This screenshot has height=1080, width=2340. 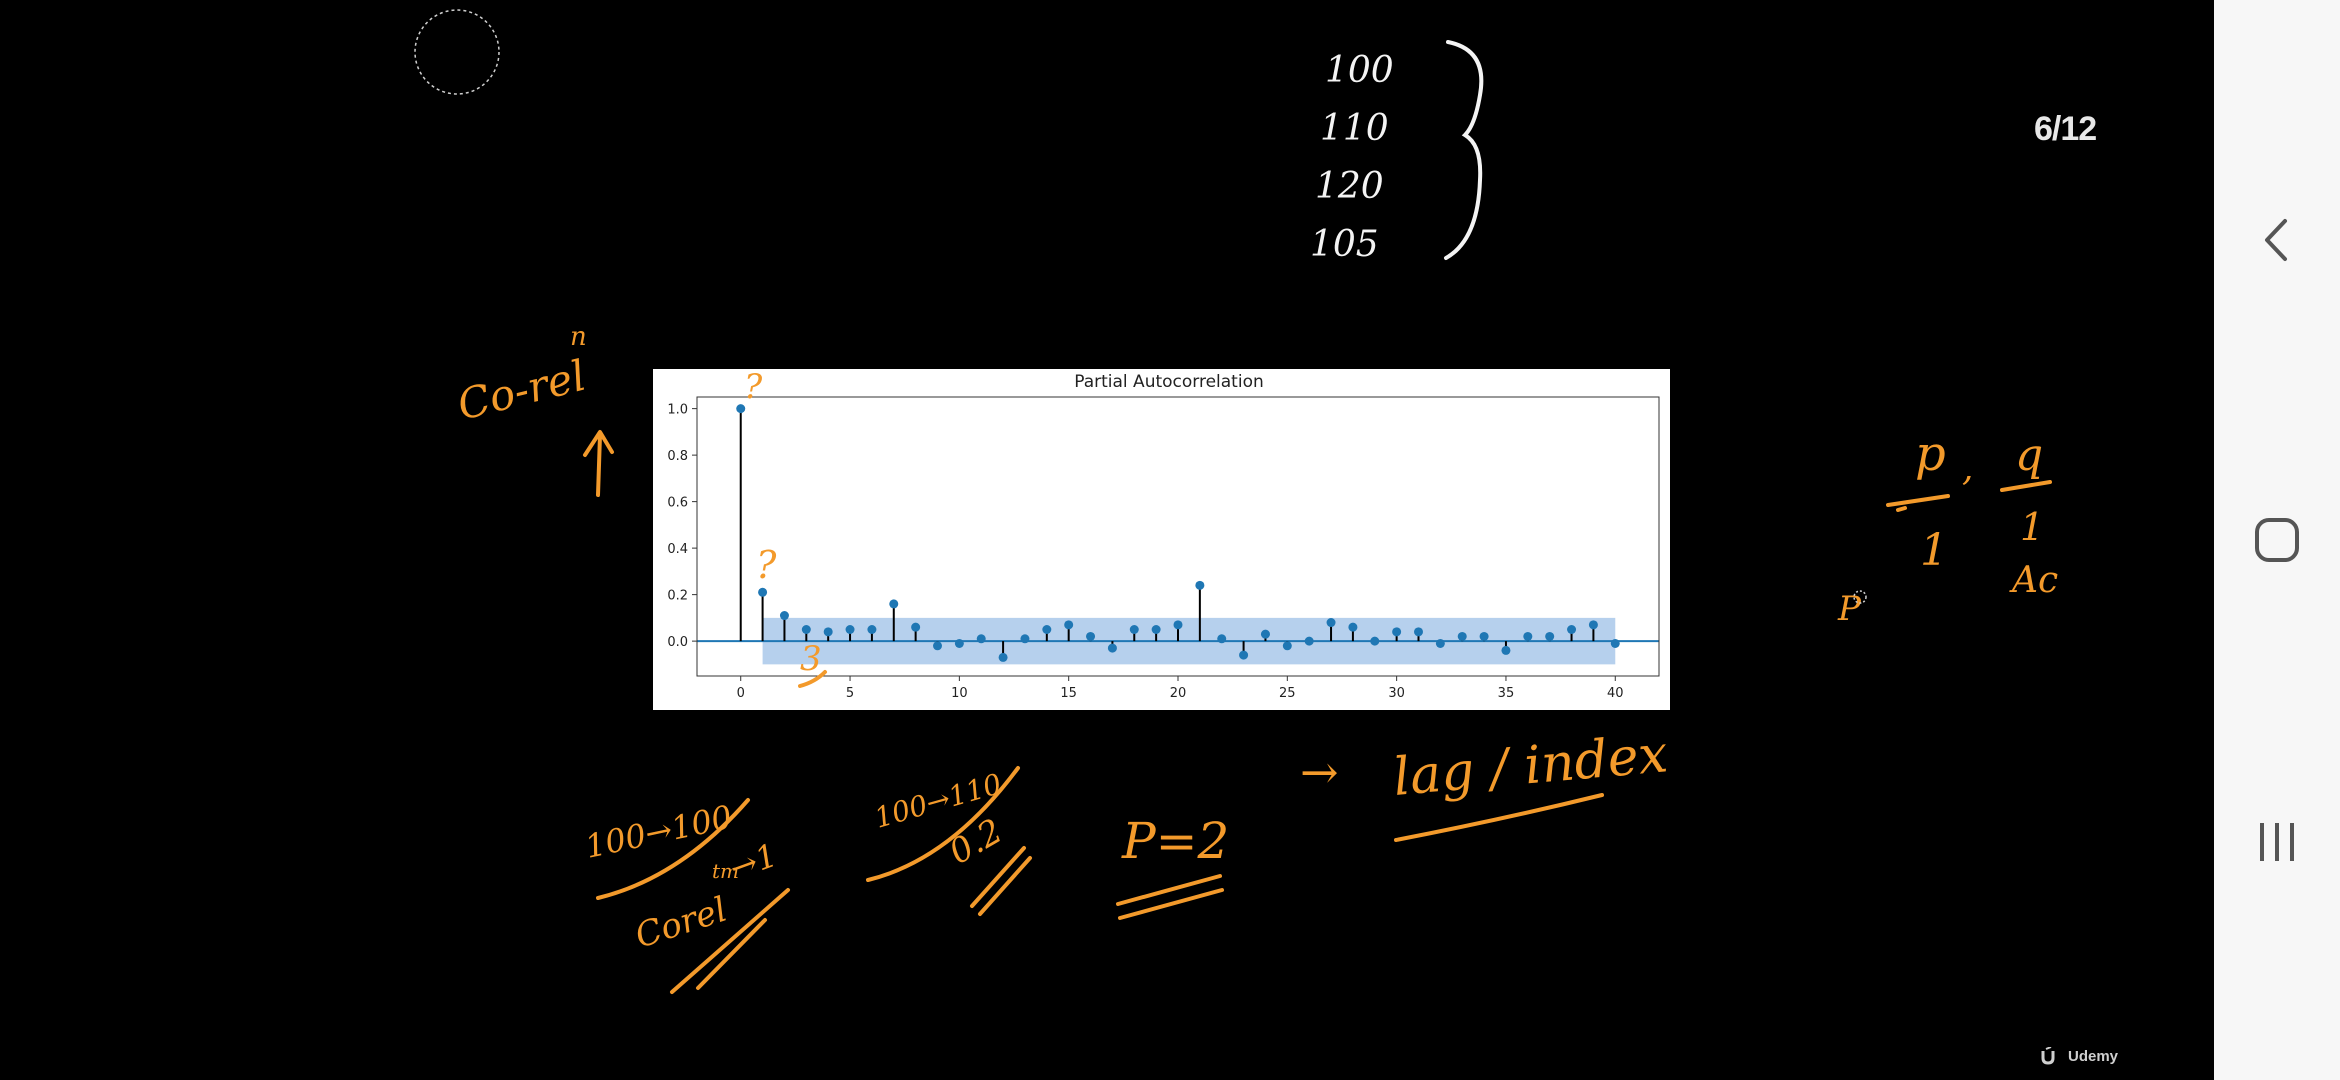 What do you see at coordinates (681, 923) in the screenshot?
I see `note-1-bottom: Corel` at bounding box center [681, 923].